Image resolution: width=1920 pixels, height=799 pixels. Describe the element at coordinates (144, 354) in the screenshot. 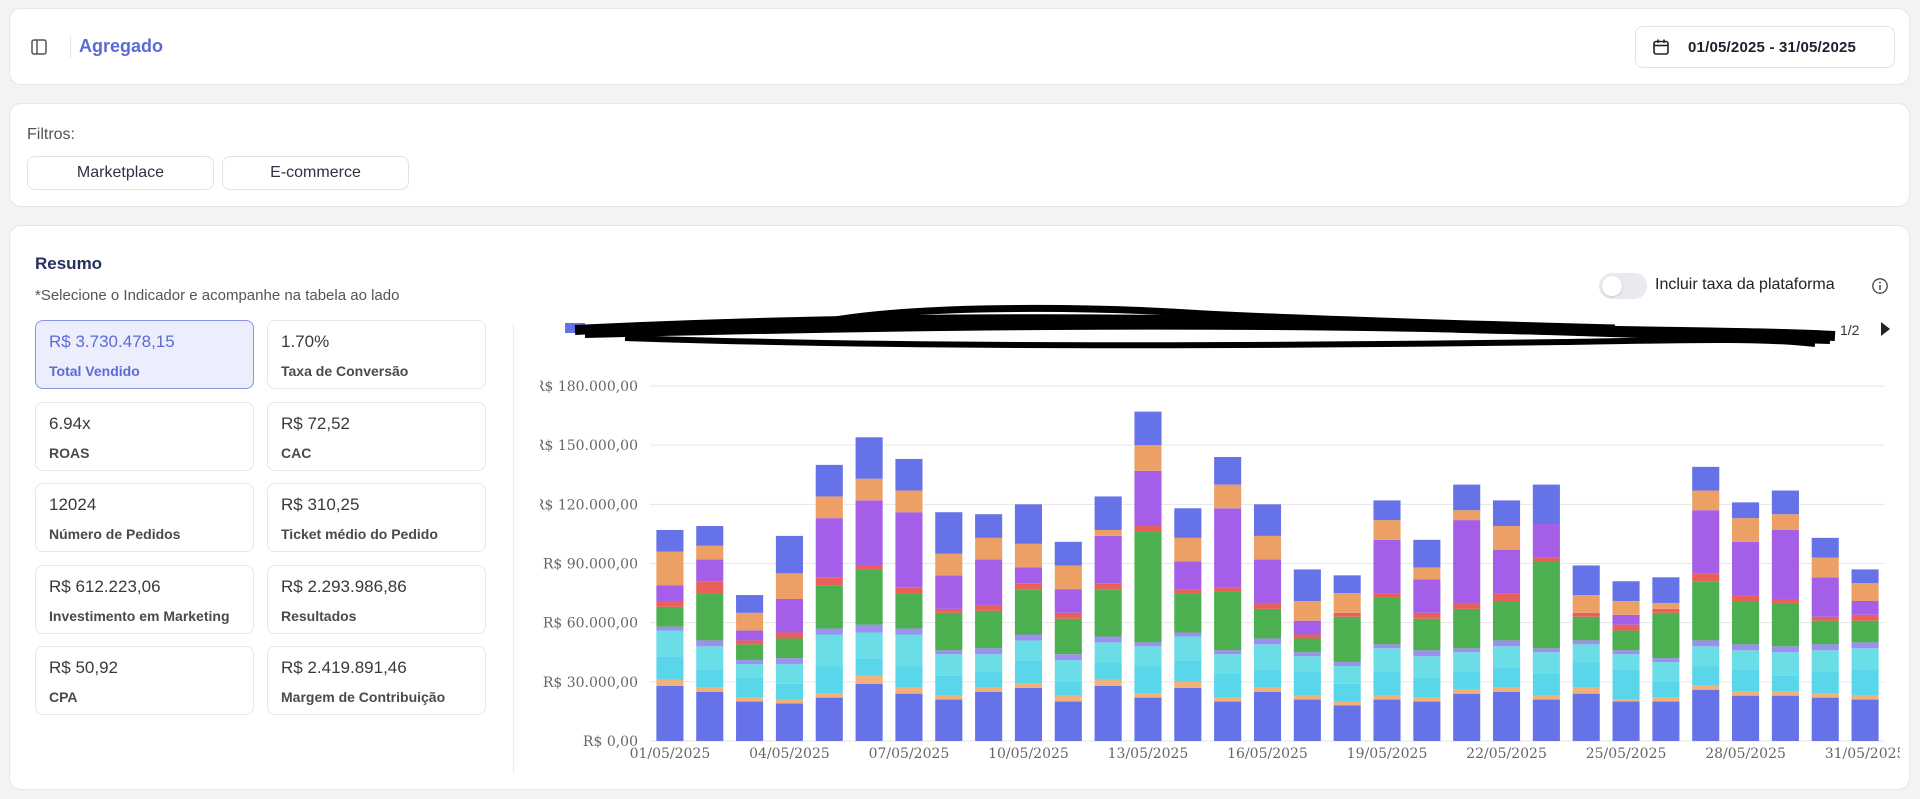

I see `kpi-card-total-vendido: R$ 3.730.478,15 Total Vendido` at that location.